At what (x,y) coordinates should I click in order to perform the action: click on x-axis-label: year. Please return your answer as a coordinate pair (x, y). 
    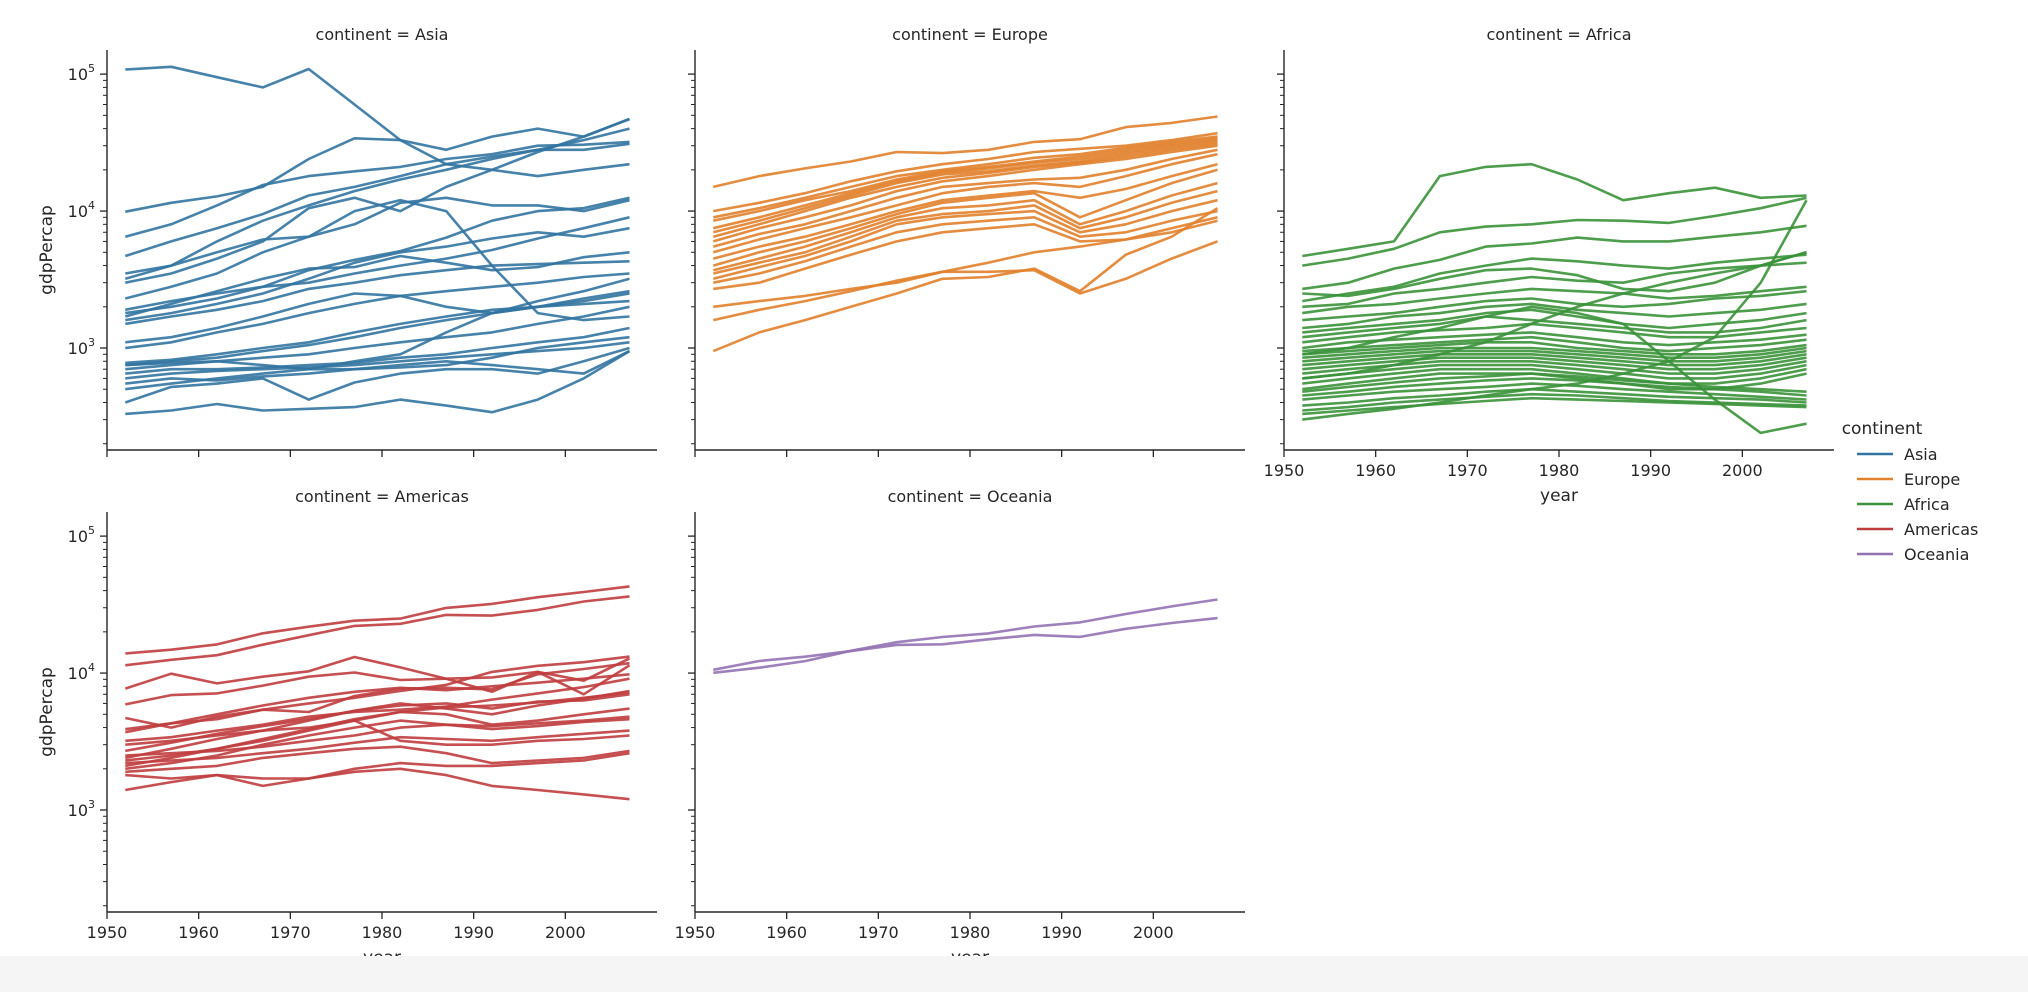
    Looking at the image, I should click on (1559, 496).